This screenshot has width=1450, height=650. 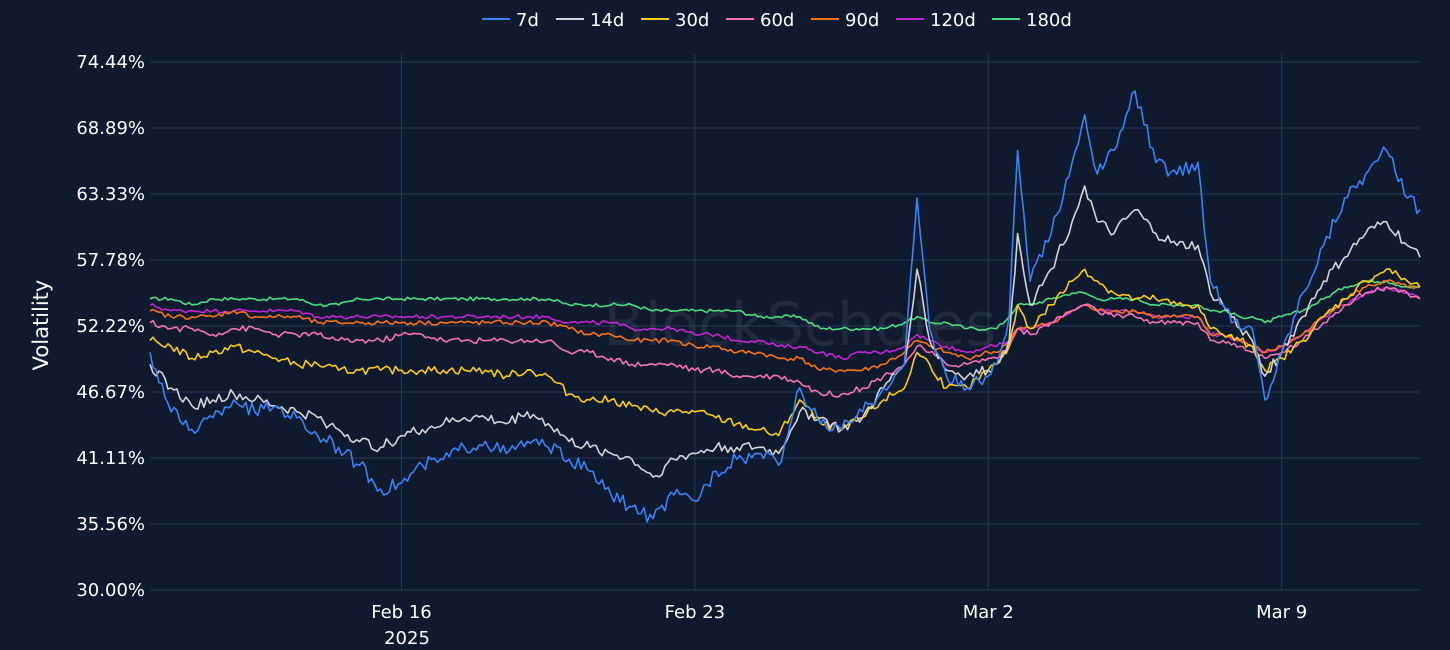 I want to click on legend-item-14d: 14d, so click(x=590, y=20).